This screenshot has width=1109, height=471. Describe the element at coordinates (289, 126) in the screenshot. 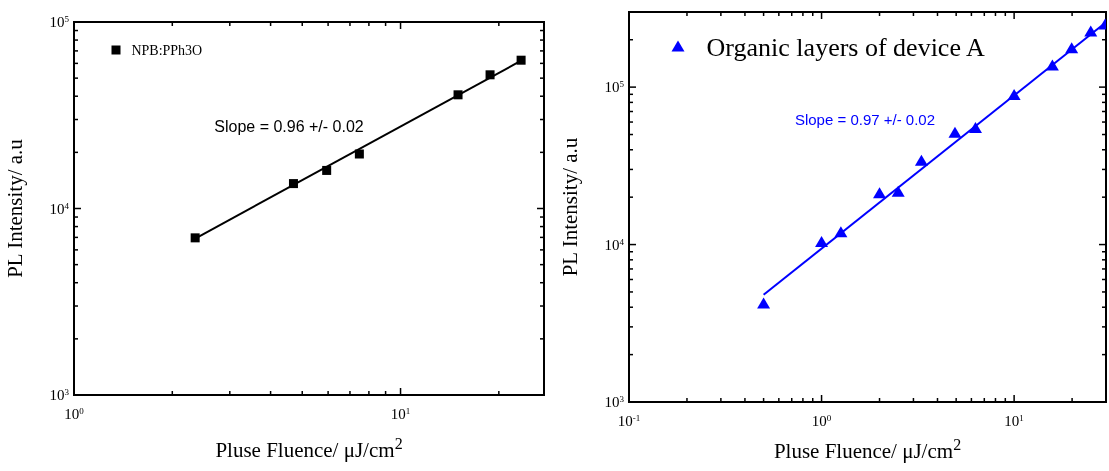

I see `annotation: Slope = 0.96 +/- 0.02` at that location.